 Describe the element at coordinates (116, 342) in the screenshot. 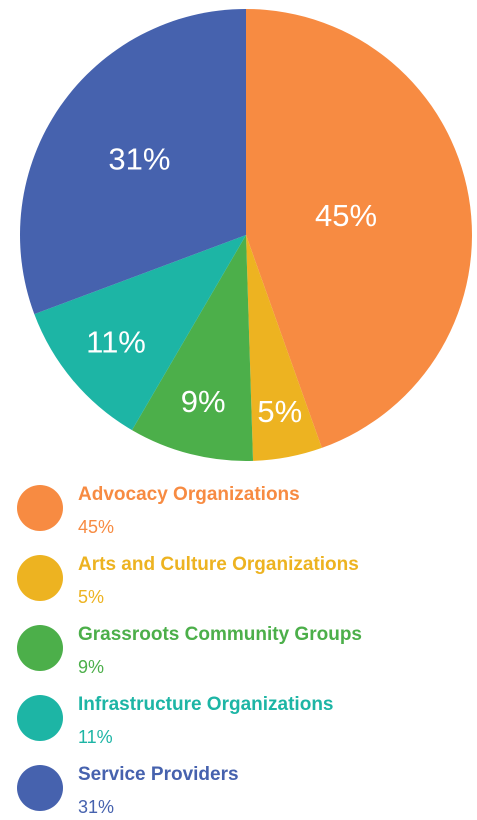

I see `slice-label: 11%` at that location.